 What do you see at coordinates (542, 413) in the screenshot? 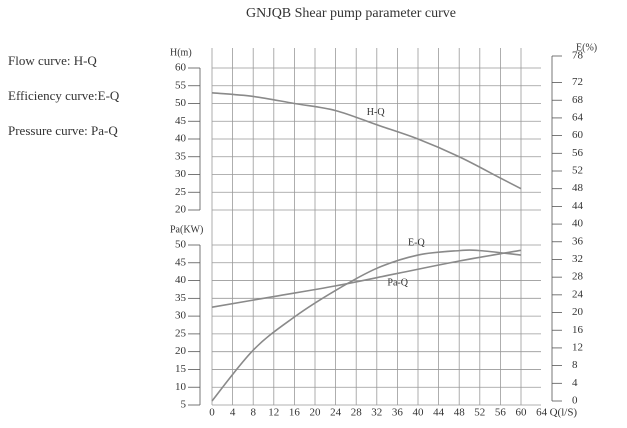
I see `x-tick-label: 64` at bounding box center [542, 413].